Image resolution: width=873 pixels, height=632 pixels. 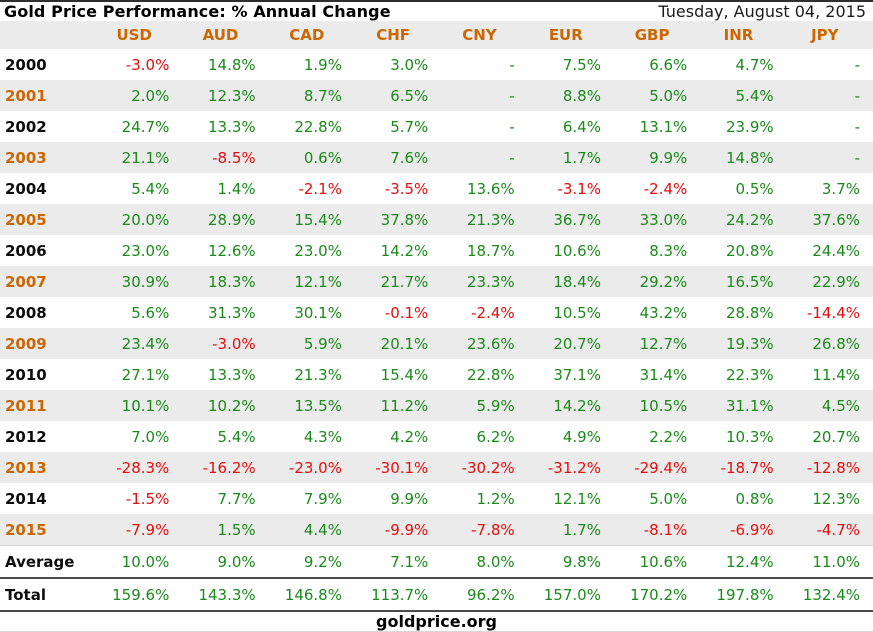 What do you see at coordinates (663, 281) in the screenshot?
I see `value-cell: 29.2%` at bounding box center [663, 281].